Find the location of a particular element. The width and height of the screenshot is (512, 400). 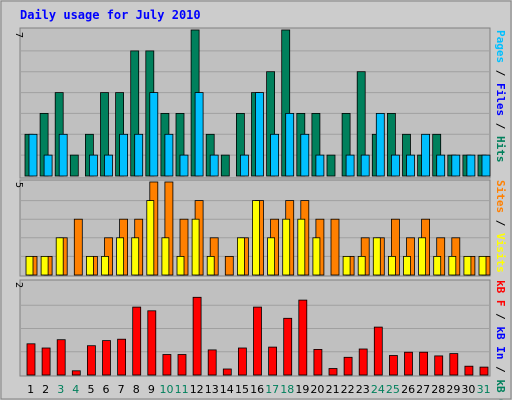

visits-panel-ymax-label: 5 is located at coordinates (18, 185).